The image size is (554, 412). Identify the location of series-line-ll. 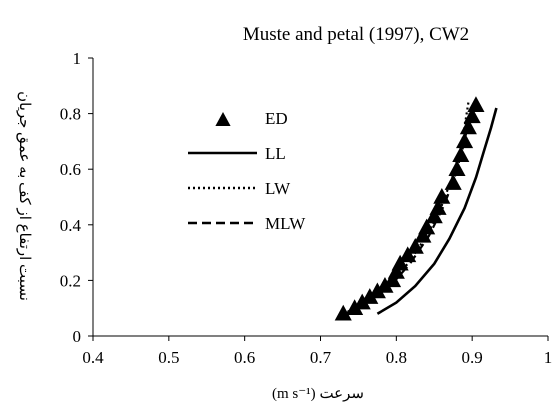
(437, 211).